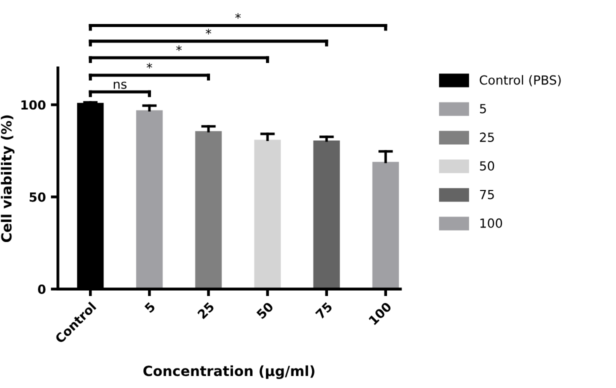 Image resolution: width=616 pixels, height=388 pixels. I want to click on x-tick-label: 25, so click(206, 311).